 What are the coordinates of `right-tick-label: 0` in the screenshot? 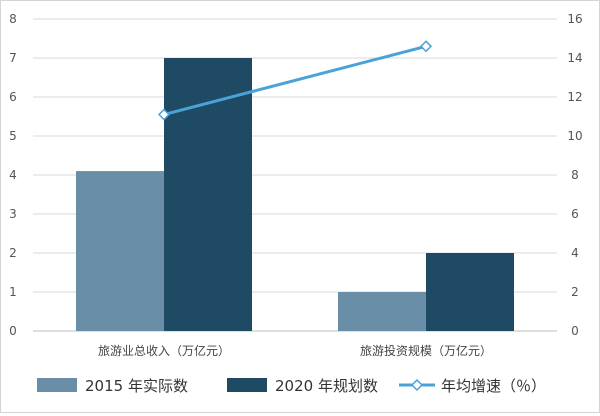 It's located at (575, 331).